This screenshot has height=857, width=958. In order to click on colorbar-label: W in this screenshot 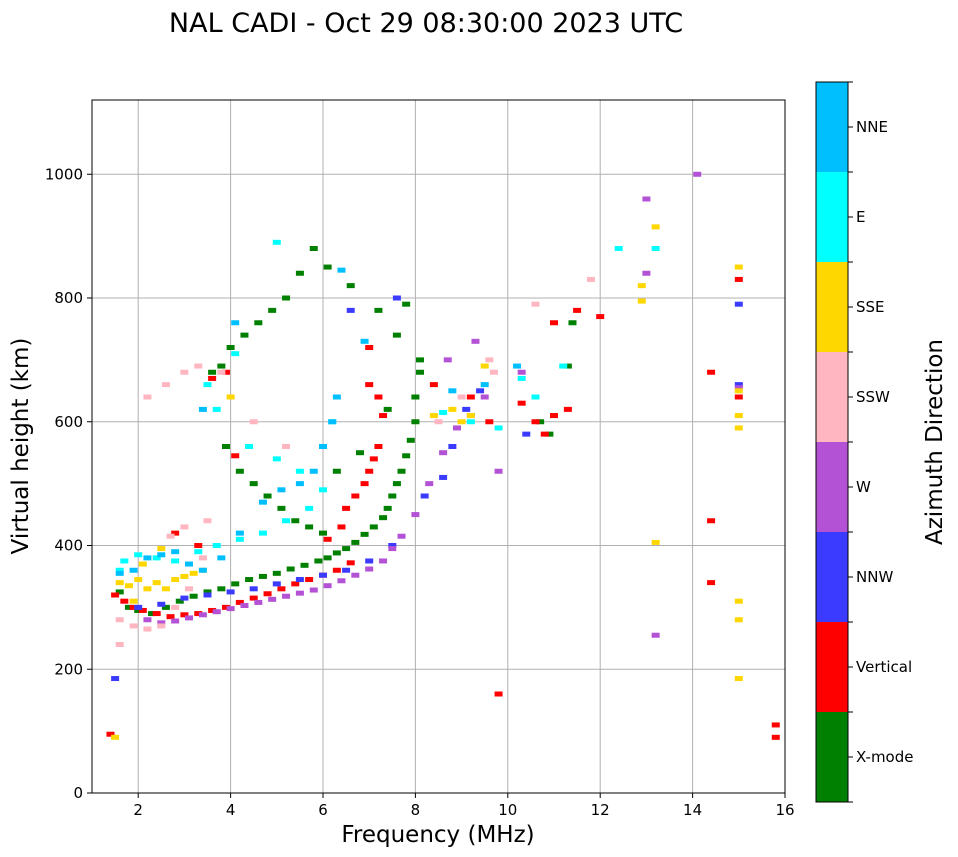, I will do `click(863, 487)`.